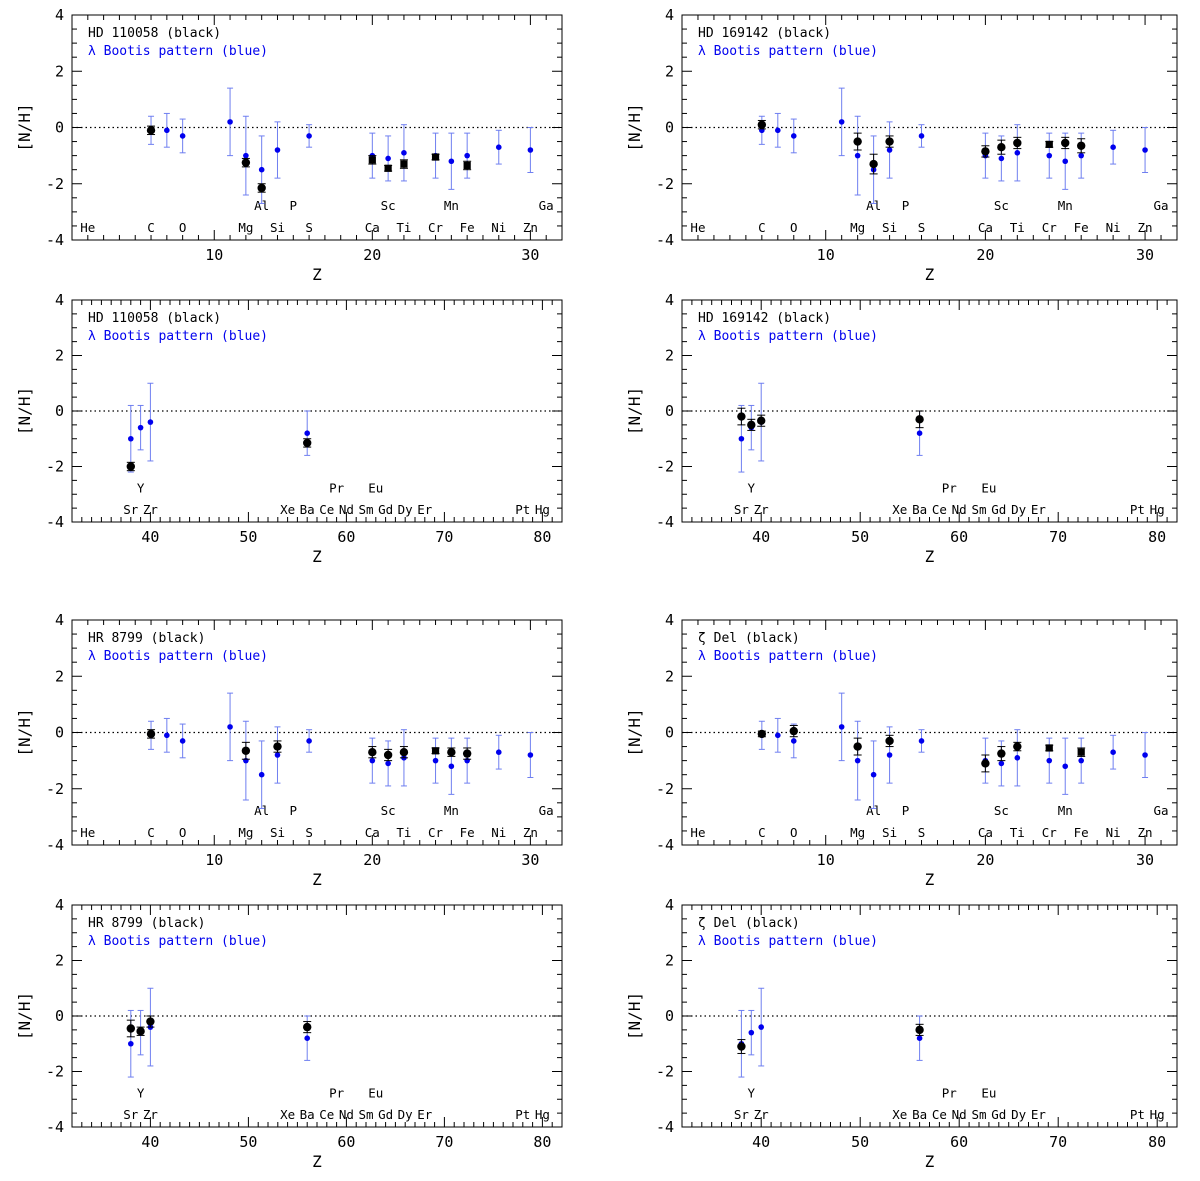 The width and height of the screenshot is (1200, 1181). What do you see at coordinates (749, 638) in the screenshot?
I see `legend-star-name: ζ Del (black)` at bounding box center [749, 638].